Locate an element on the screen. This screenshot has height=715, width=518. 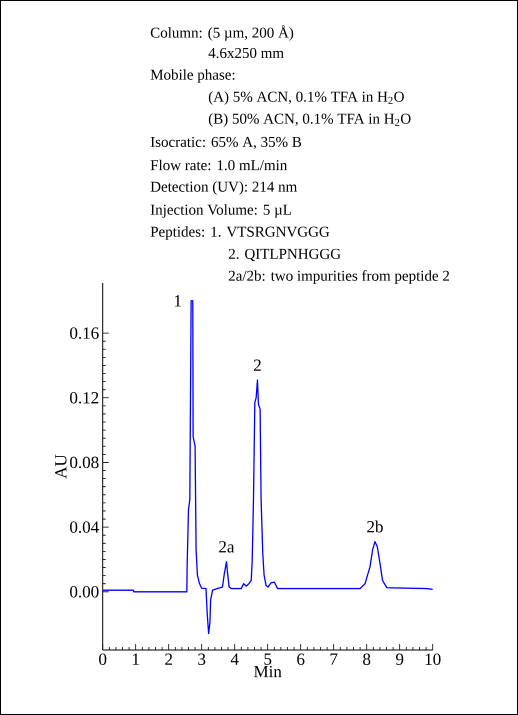
y-tick-label: 0.16 is located at coordinates (84, 333).